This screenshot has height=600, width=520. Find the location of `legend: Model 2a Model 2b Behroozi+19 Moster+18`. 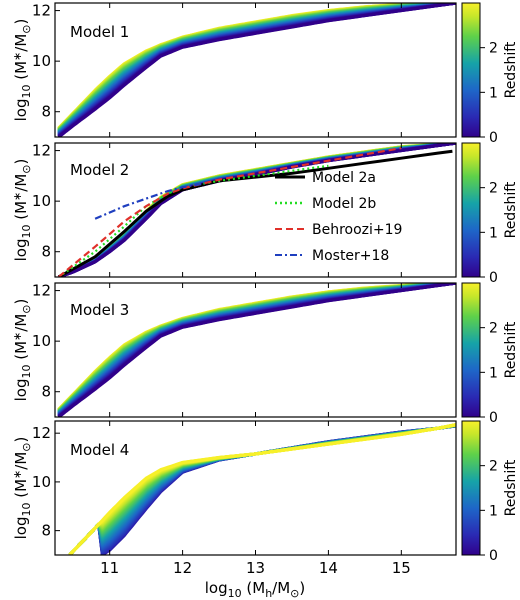

legend: Model 2a Model 2b Behroozi+19 Moster+18 is located at coordinates (338, 217).